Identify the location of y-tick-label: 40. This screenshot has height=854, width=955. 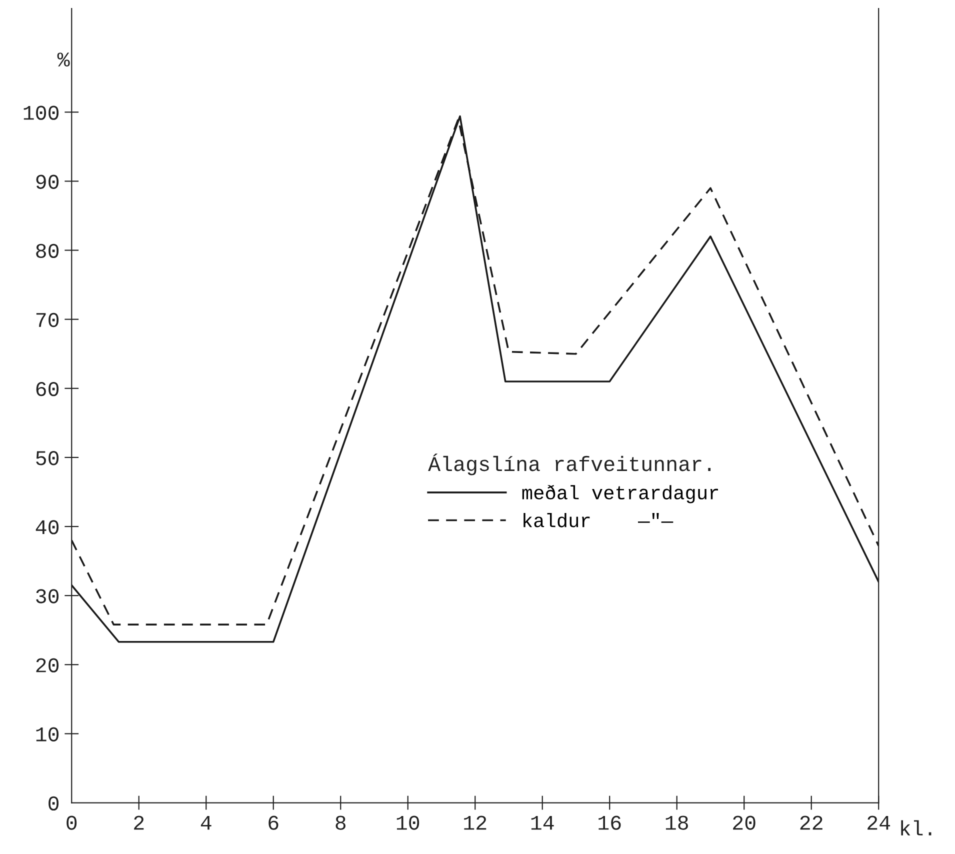
(47, 527).